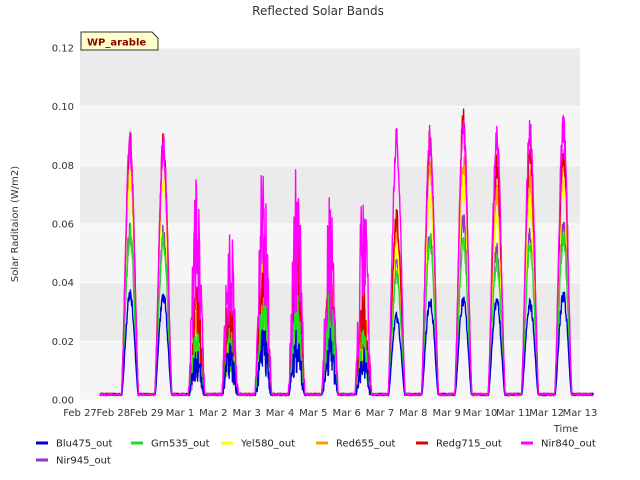 This screenshot has width=640, height=480. Describe the element at coordinates (63, 107) in the screenshot. I see `y-tick-label: 0.10` at that location.